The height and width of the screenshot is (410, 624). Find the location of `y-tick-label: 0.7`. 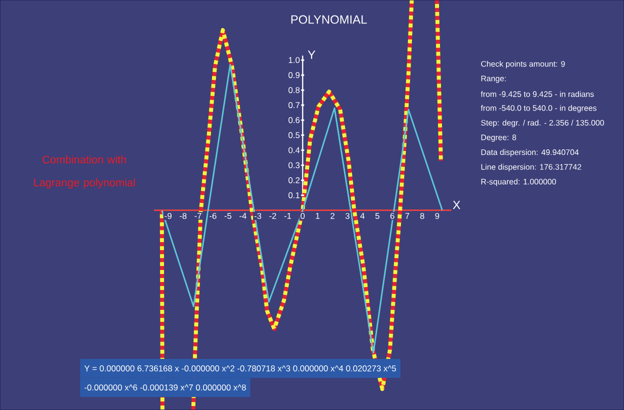

y-tick-label: 0.7 is located at coordinates (294, 105).